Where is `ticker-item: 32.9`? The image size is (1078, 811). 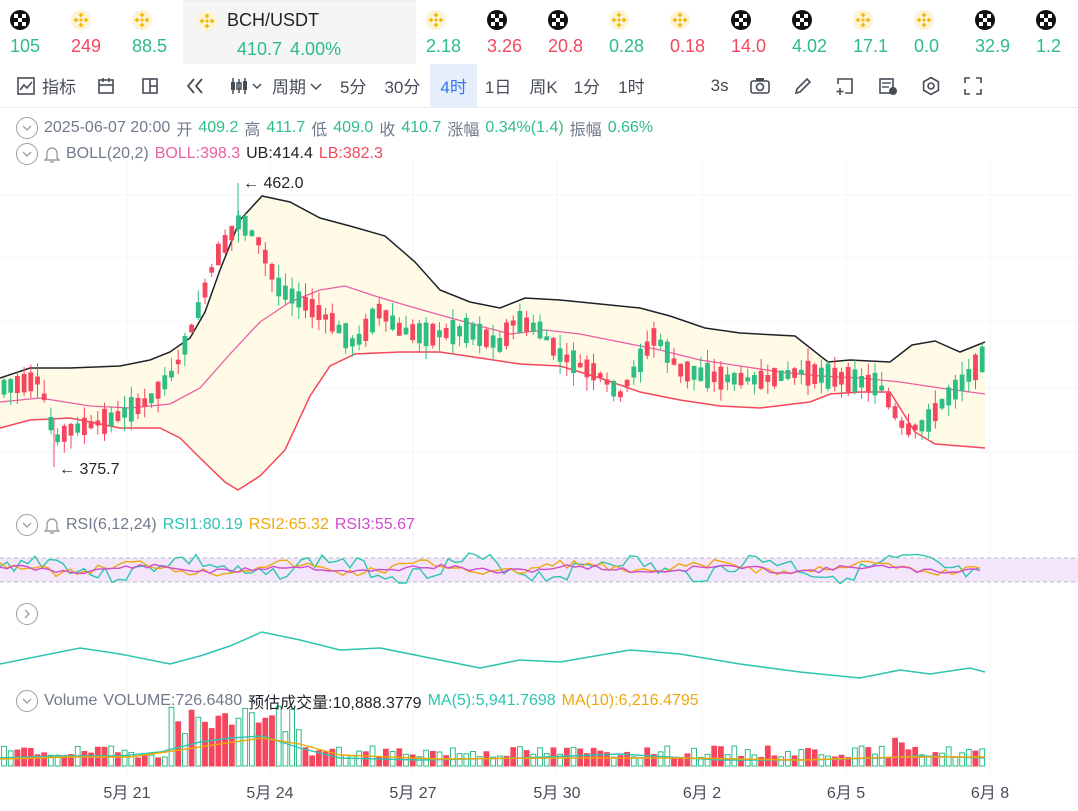 ticker-item: 32.9 is located at coordinates (995, 32).